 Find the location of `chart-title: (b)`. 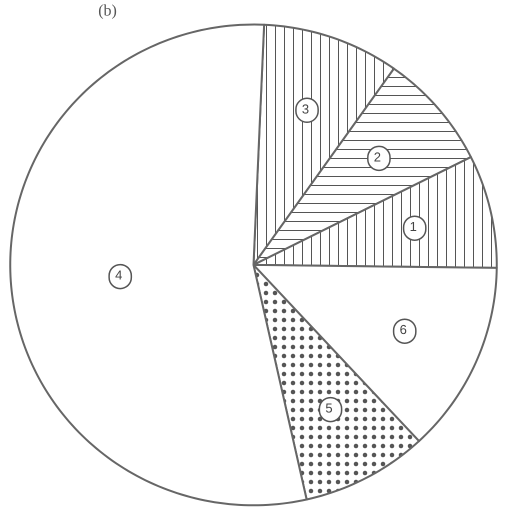

chart-title: (b) is located at coordinates (107, 11).